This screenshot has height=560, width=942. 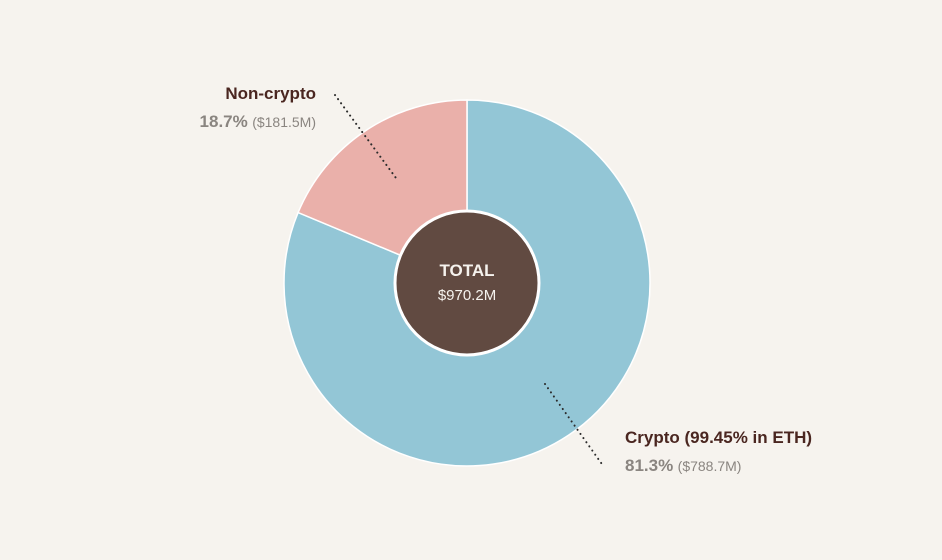 What do you see at coordinates (718, 452) in the screenshot?
I see `slice-label-crypto: Crypto (99.45% in ETH) 81.3% ($788.7M)` at bounding box center [718, 452].